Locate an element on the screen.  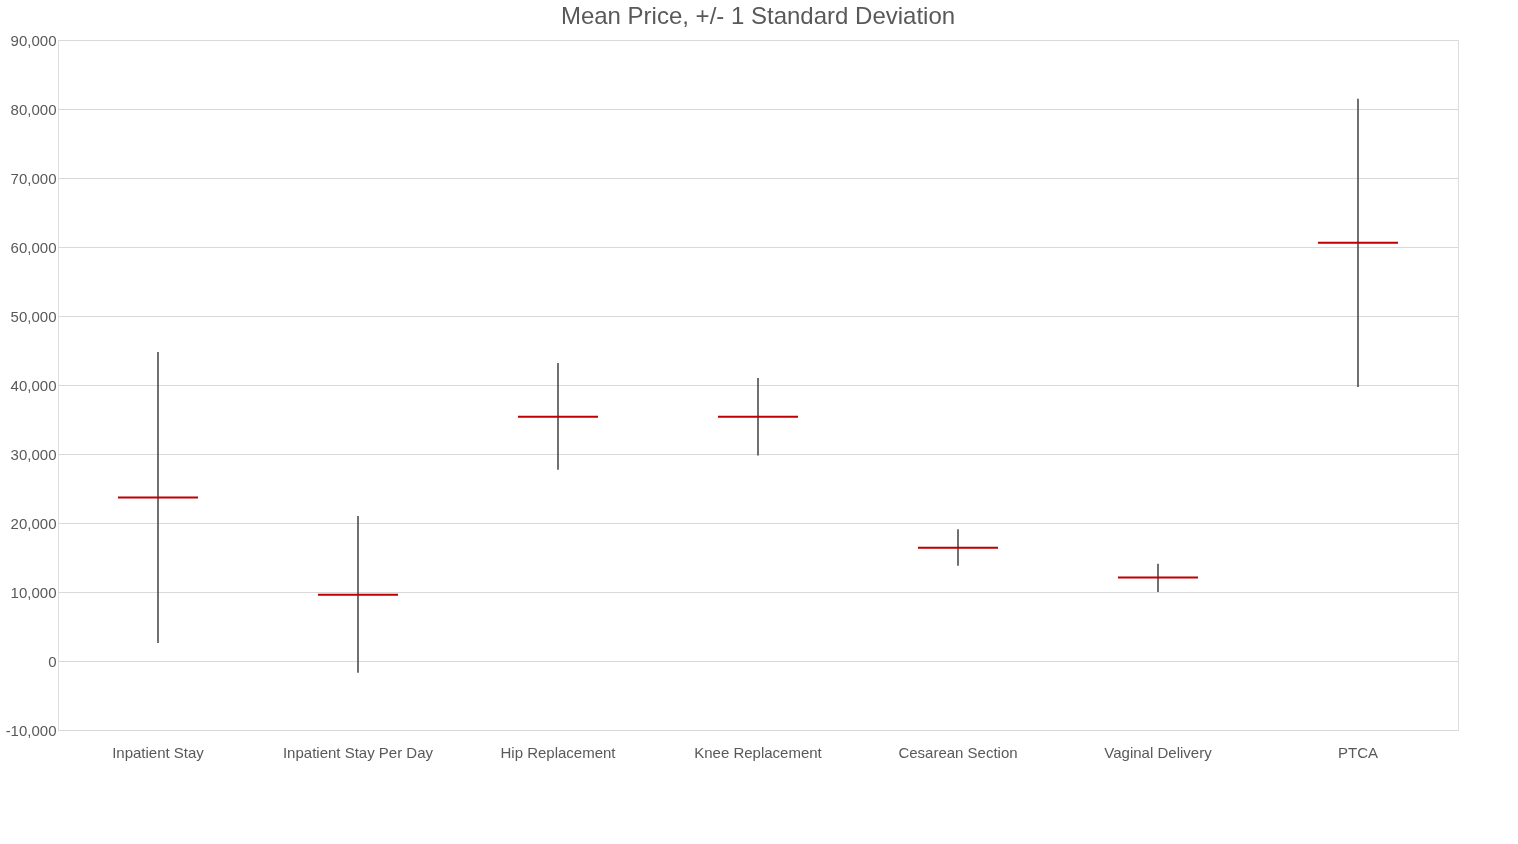
y-tick-label: 80,000 is located at coordinates (33, 109).